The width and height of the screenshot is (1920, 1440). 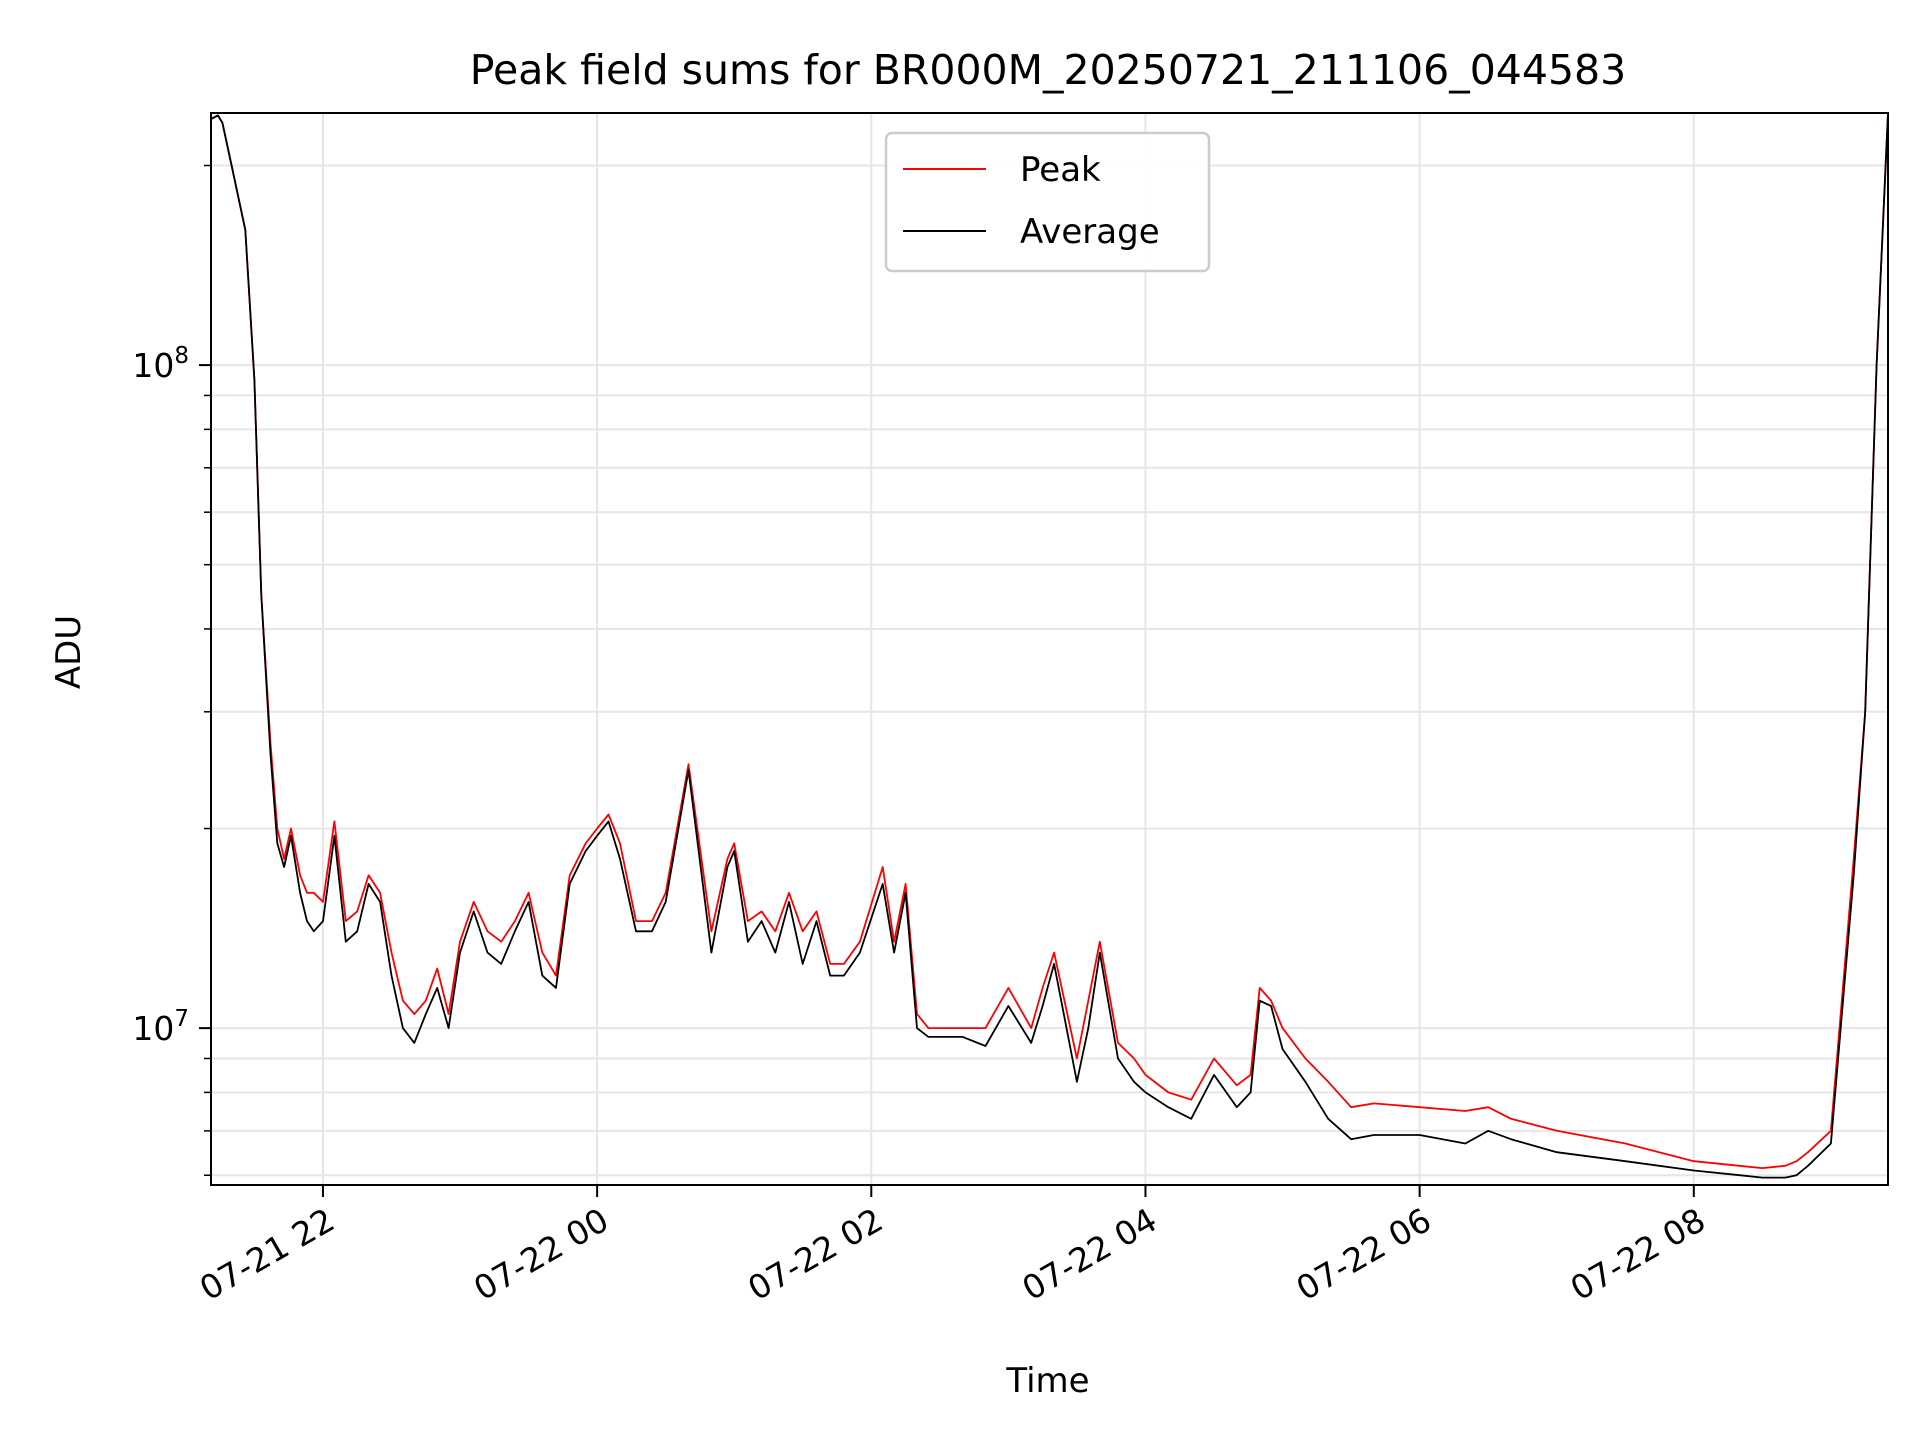 I want to click on legend-peak-label: Peak, so click(x=1060, y=170).